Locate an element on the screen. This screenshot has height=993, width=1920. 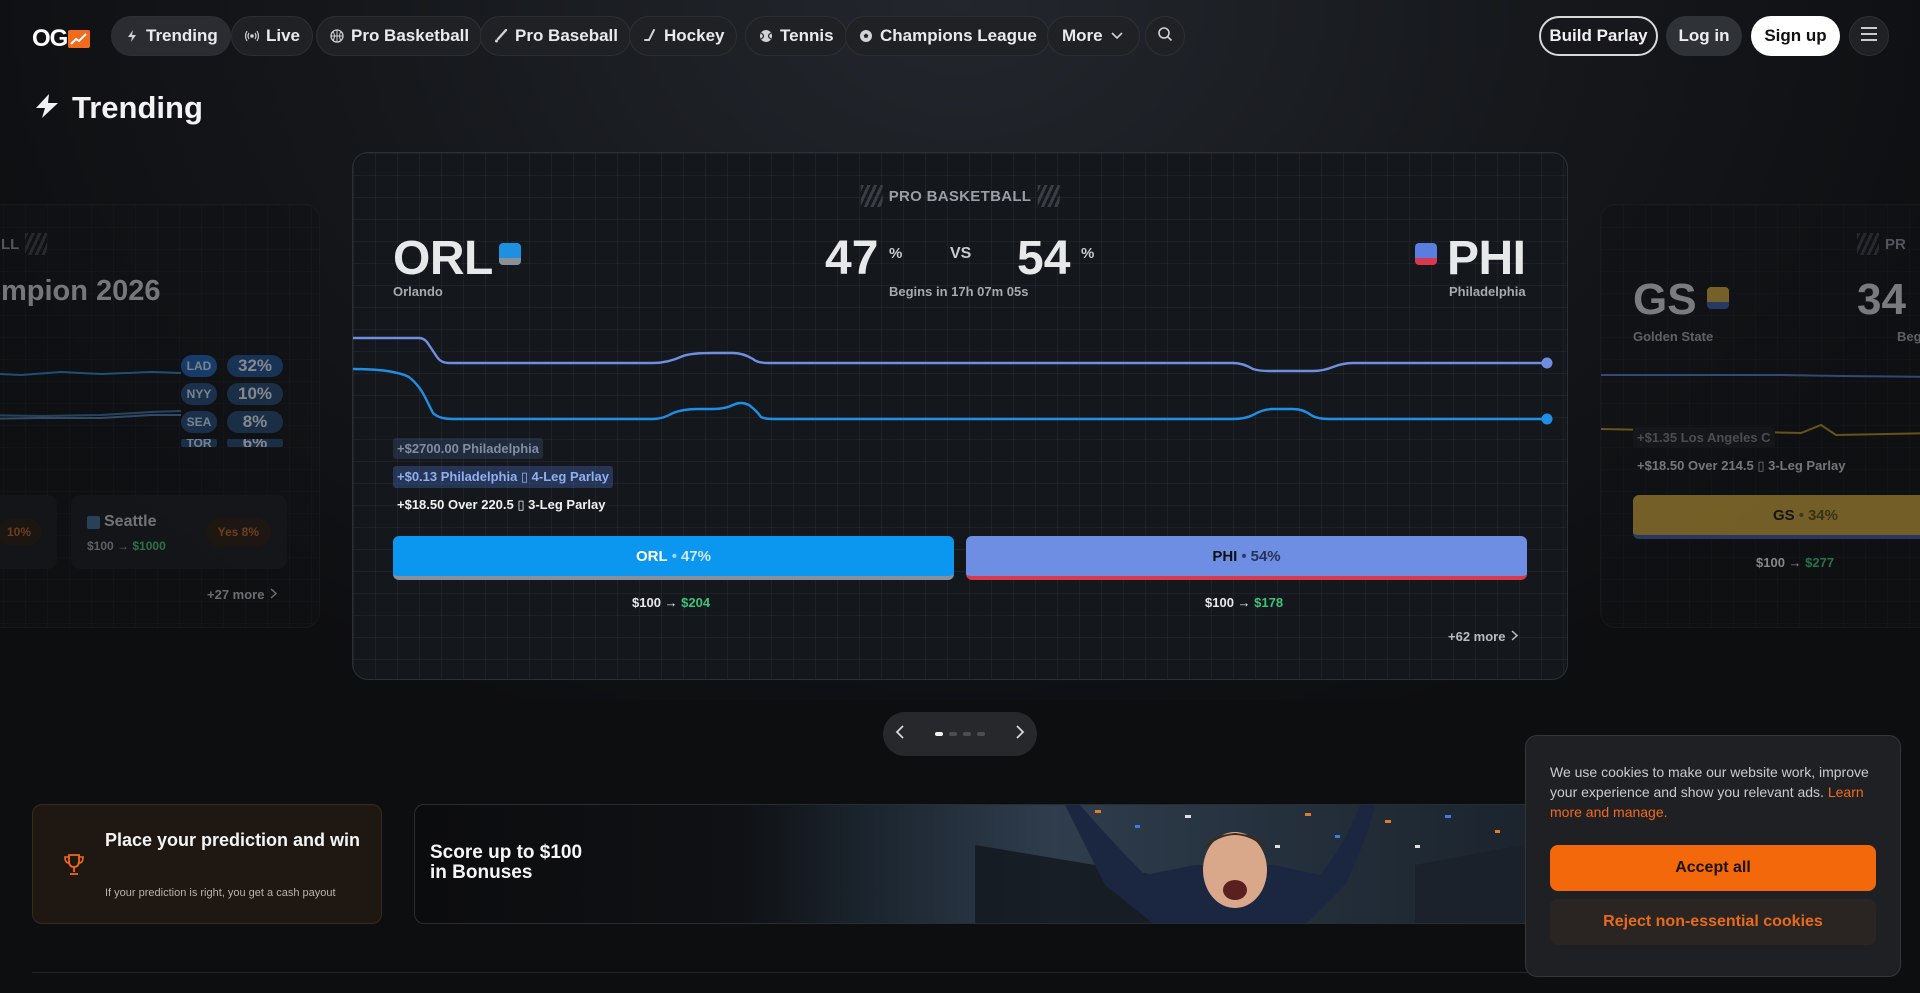
trophy-icon is located at coordinates (74, 867).